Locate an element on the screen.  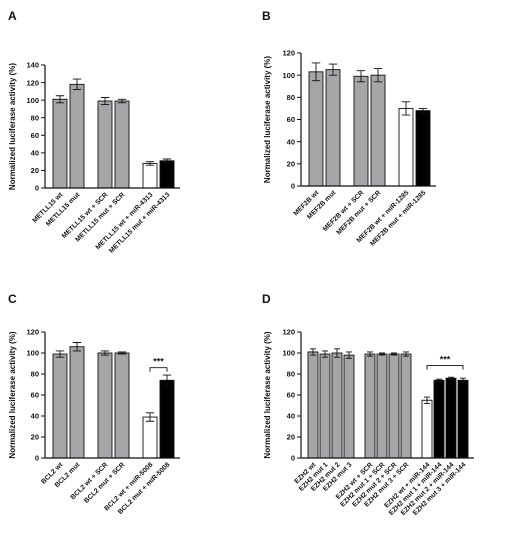
y-tick-label-a-0: 0 is located at coordinates (37, 188).